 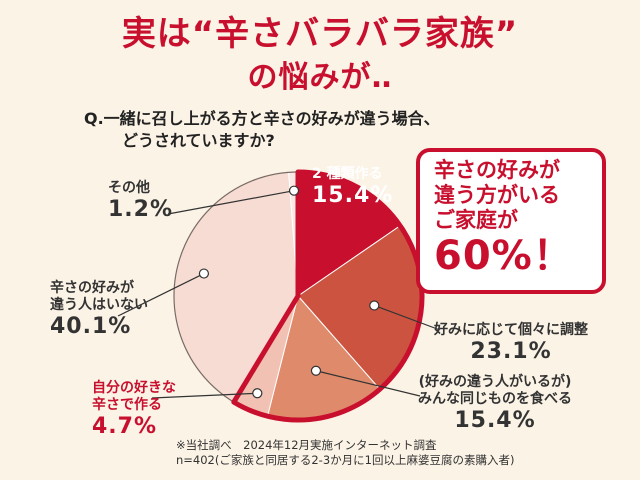 What do you see at coordinates (161, 295) in the screenshot?
I see `slice-no-difference-leader` at bounding box center [161, 295].